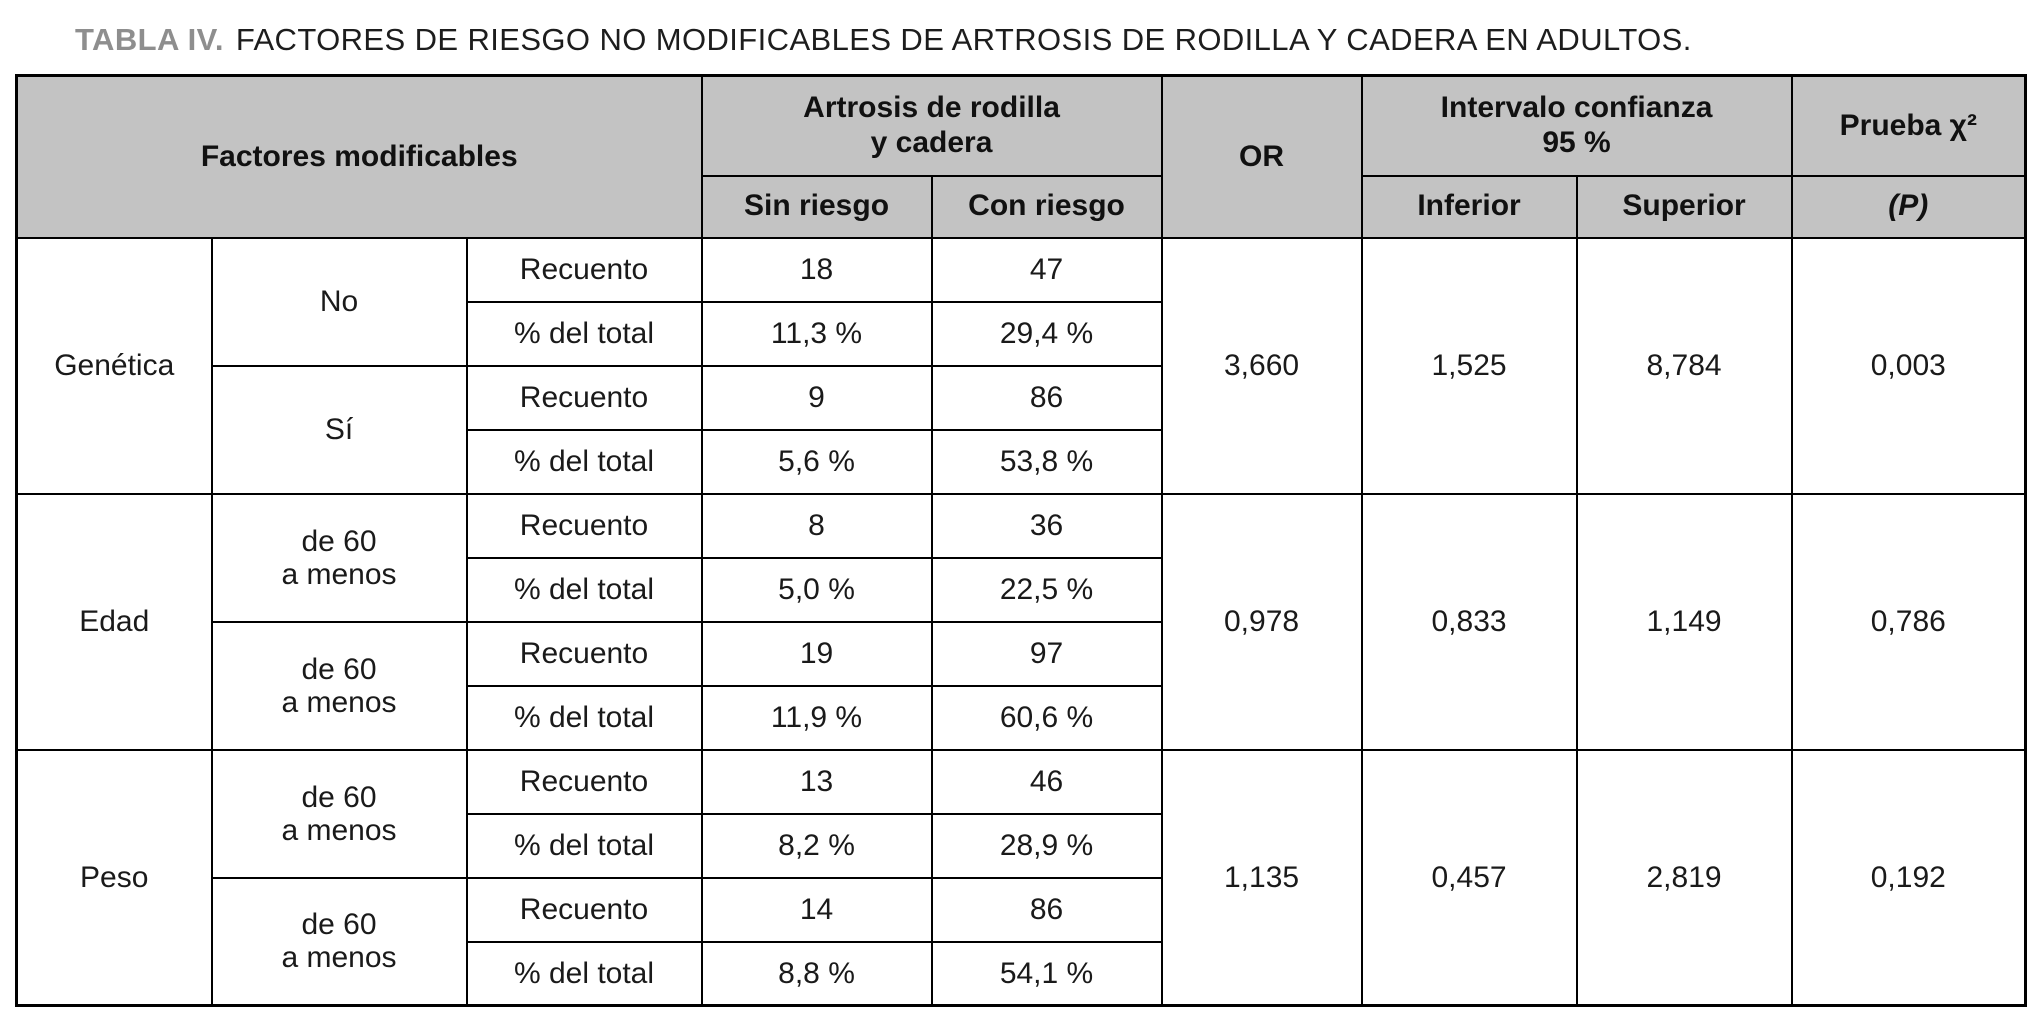  I want to click on p-value-cell: 0,192, so click(1908, 877).